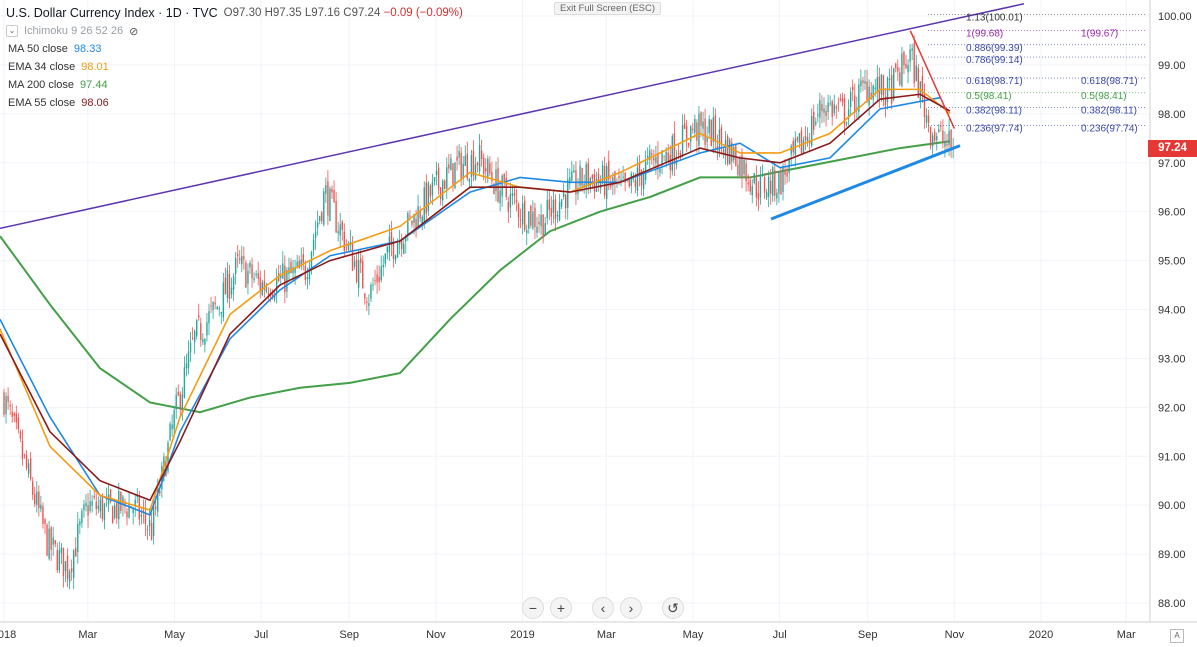 Image resolution: width=1197 pixels, height=647 pixels. What do you see at coordinates (1177, 636) in the screenshot?
I see `auto-scale-button: A` at bounding box center [1177, 636].